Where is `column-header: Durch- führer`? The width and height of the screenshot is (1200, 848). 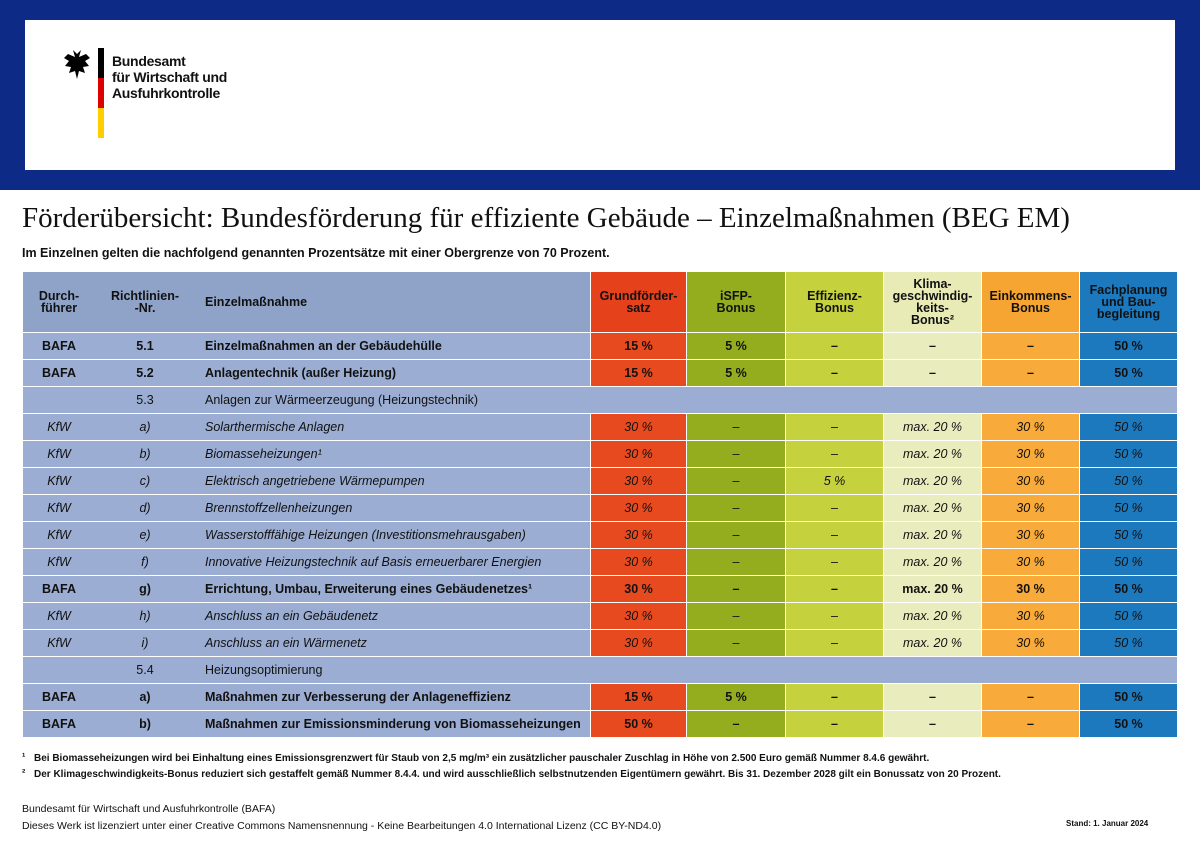
column-header: Durch- führer is located at coordinates (59, 302).